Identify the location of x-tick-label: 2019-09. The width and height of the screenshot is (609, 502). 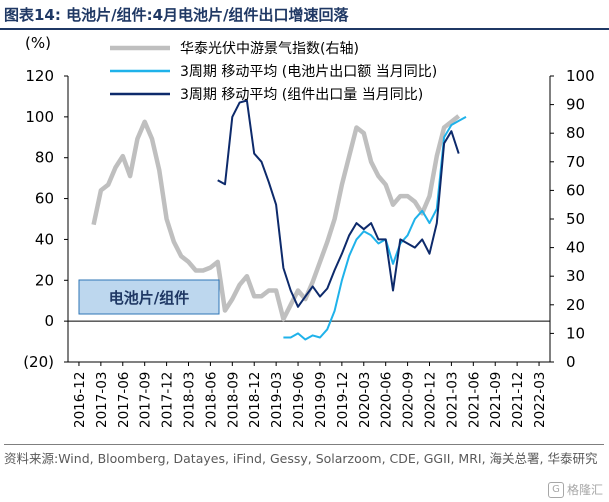
(321, 400).